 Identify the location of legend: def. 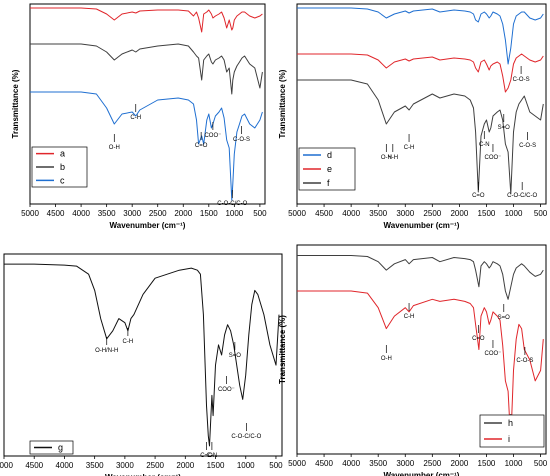
(327, 169).